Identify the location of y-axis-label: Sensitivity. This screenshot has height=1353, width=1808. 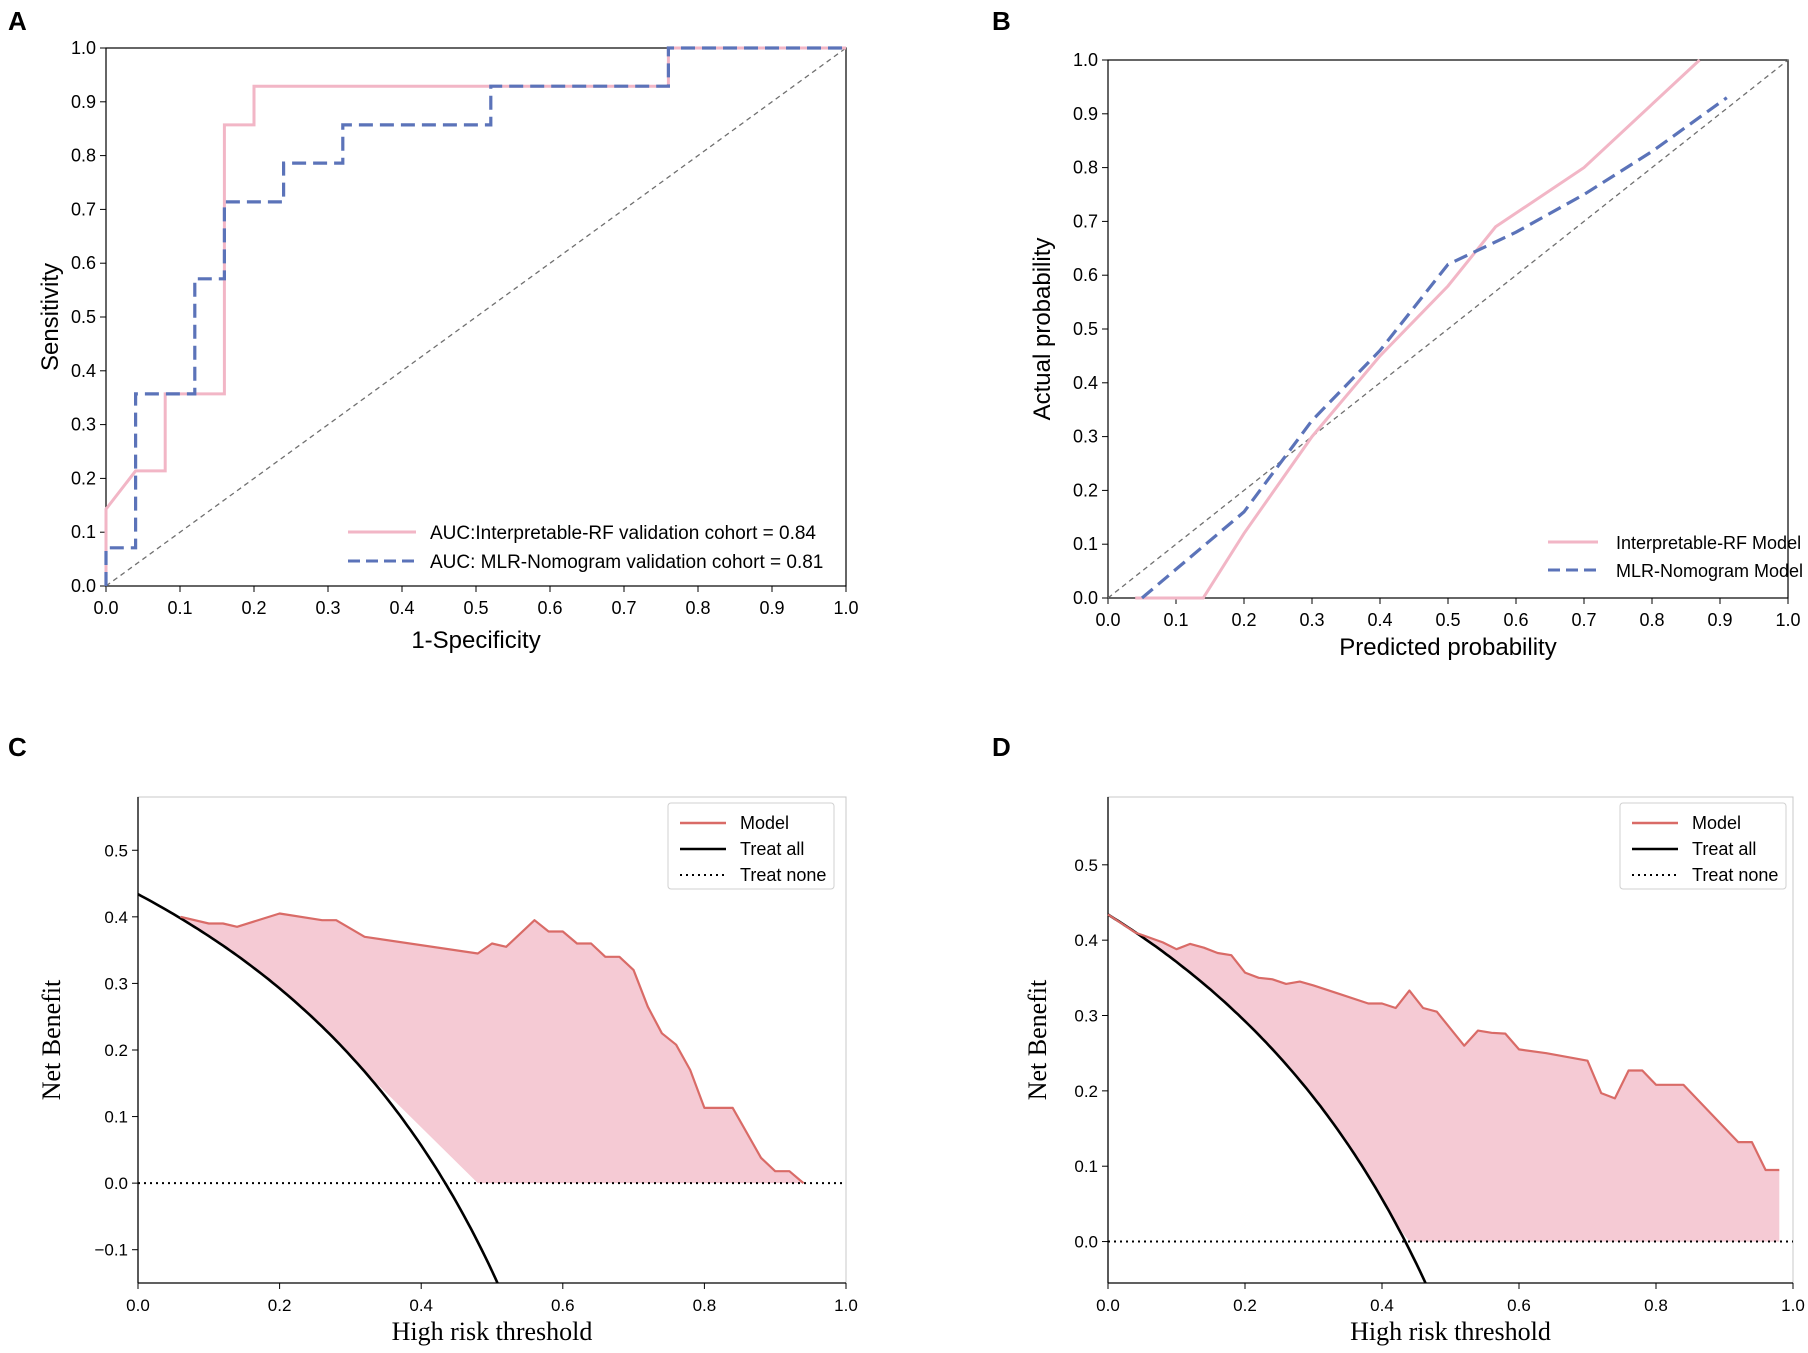
(50, 317).